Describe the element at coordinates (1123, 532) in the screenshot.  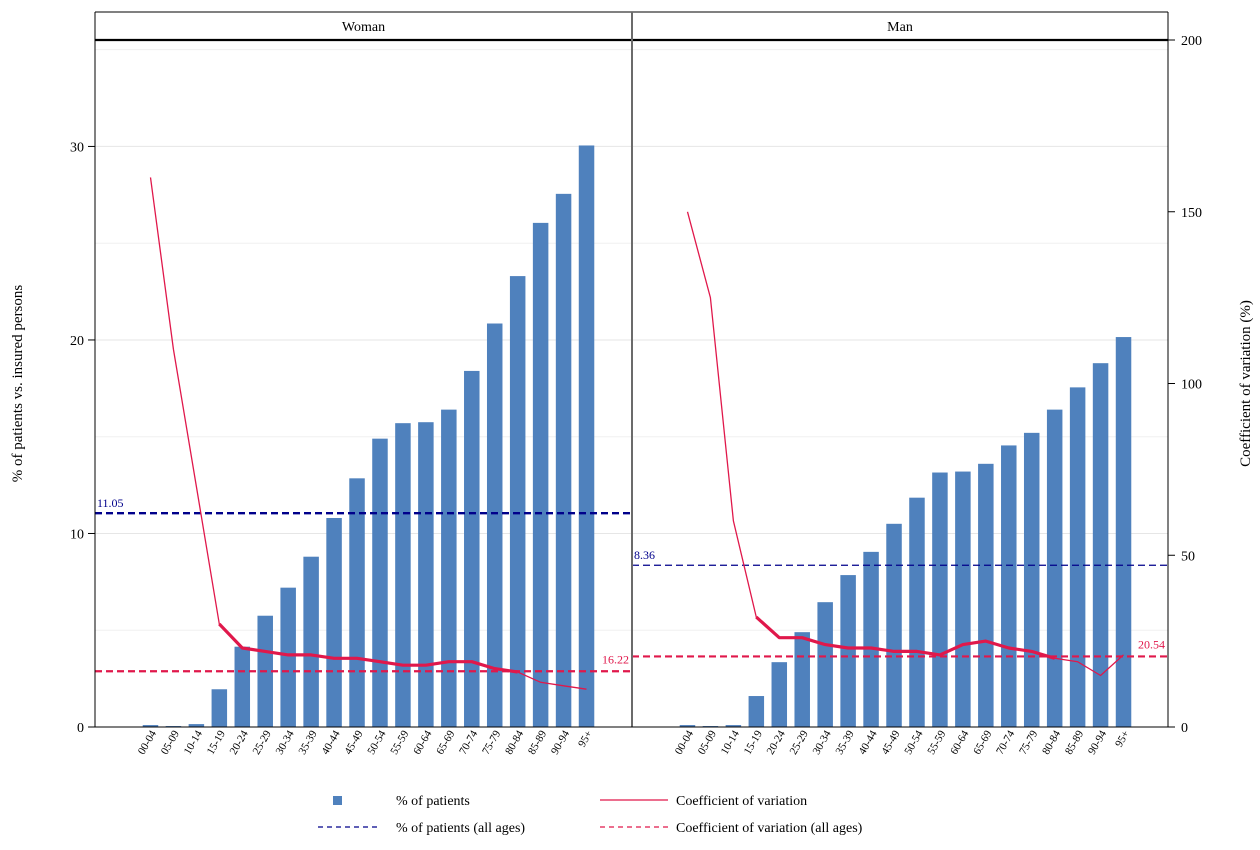
I see `bar-man-95+` at that location.